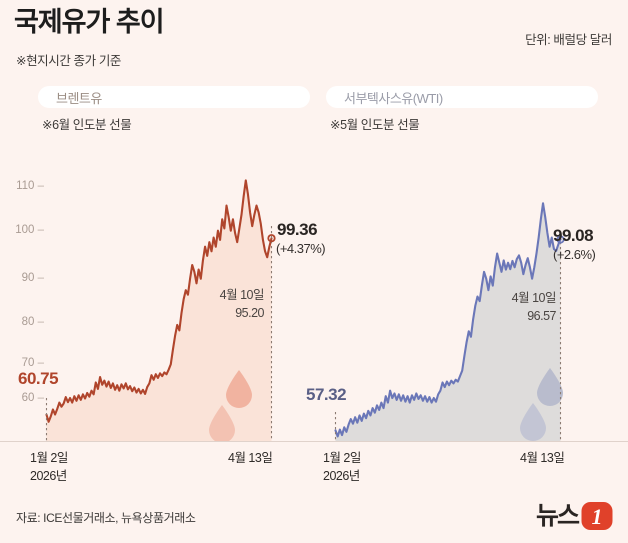 This screenshot has height=543, width=628. Describe the element at coordinates (573, 235) in the screenshot. I see `wti-end-value: 99.08` at that location.